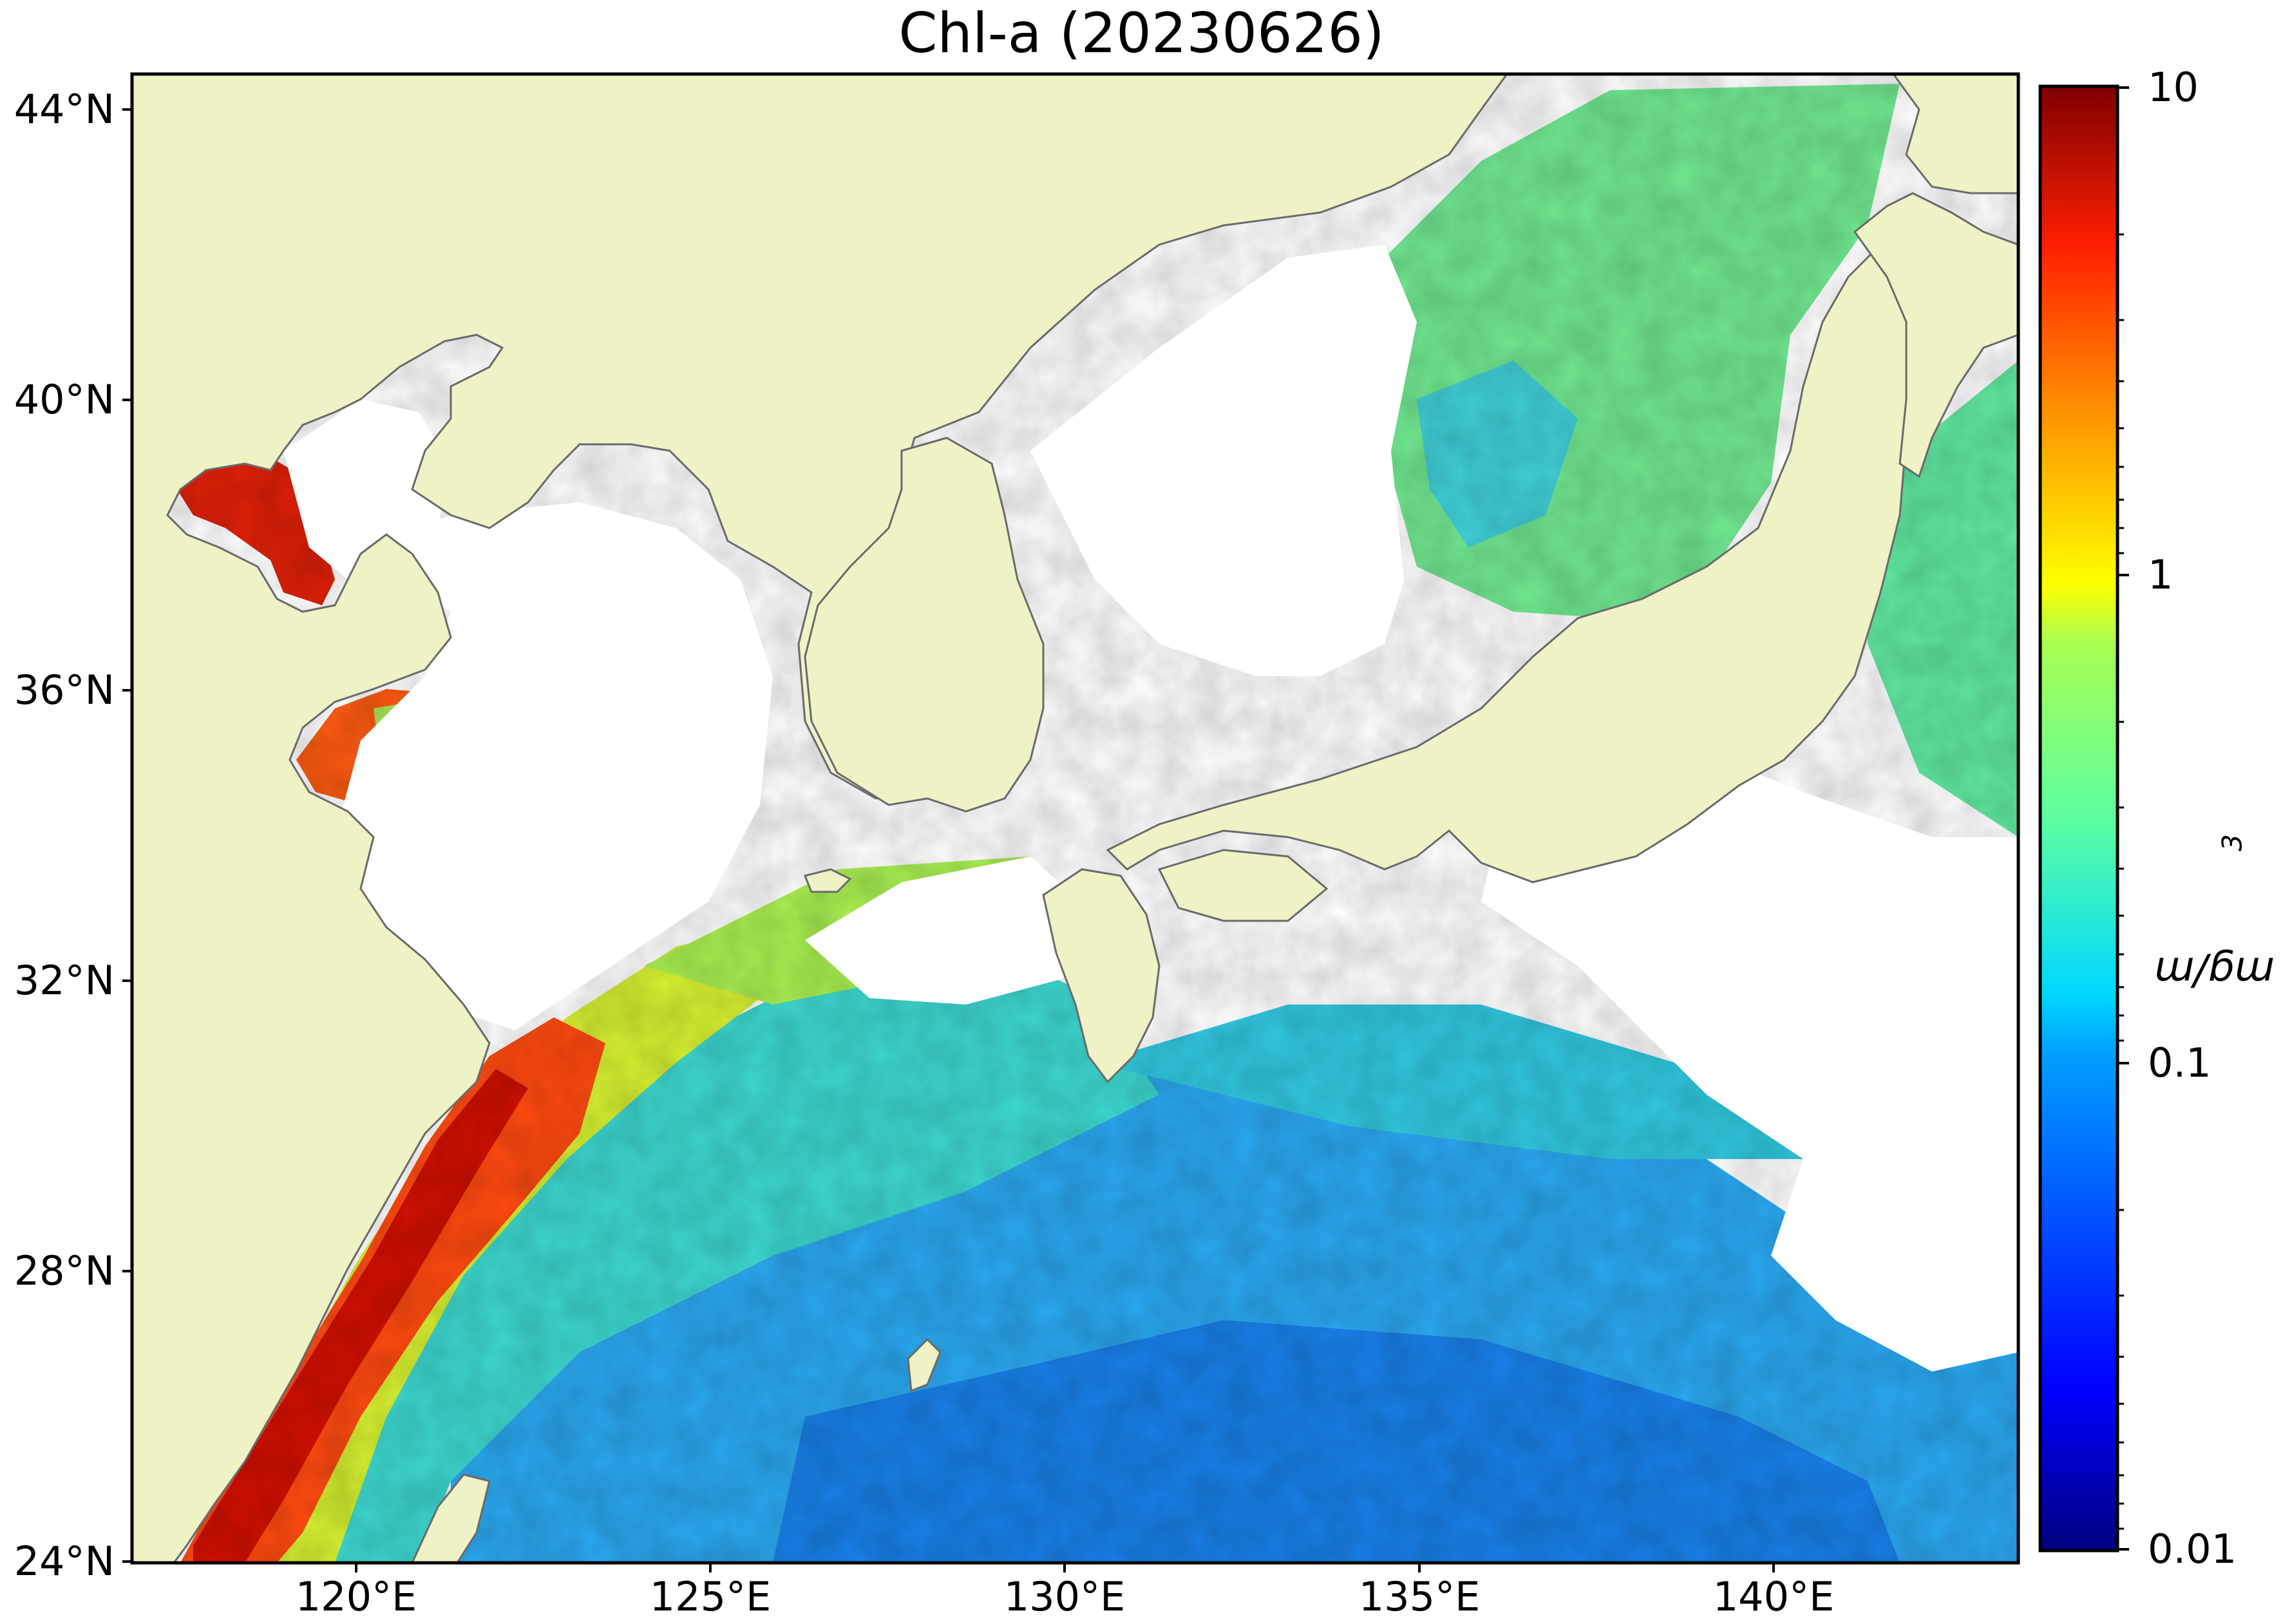 The width and height of the screenshot is (2283, 1624). I want to click on colorbar-label-0-01: 0.01, so click(2192, 1548).